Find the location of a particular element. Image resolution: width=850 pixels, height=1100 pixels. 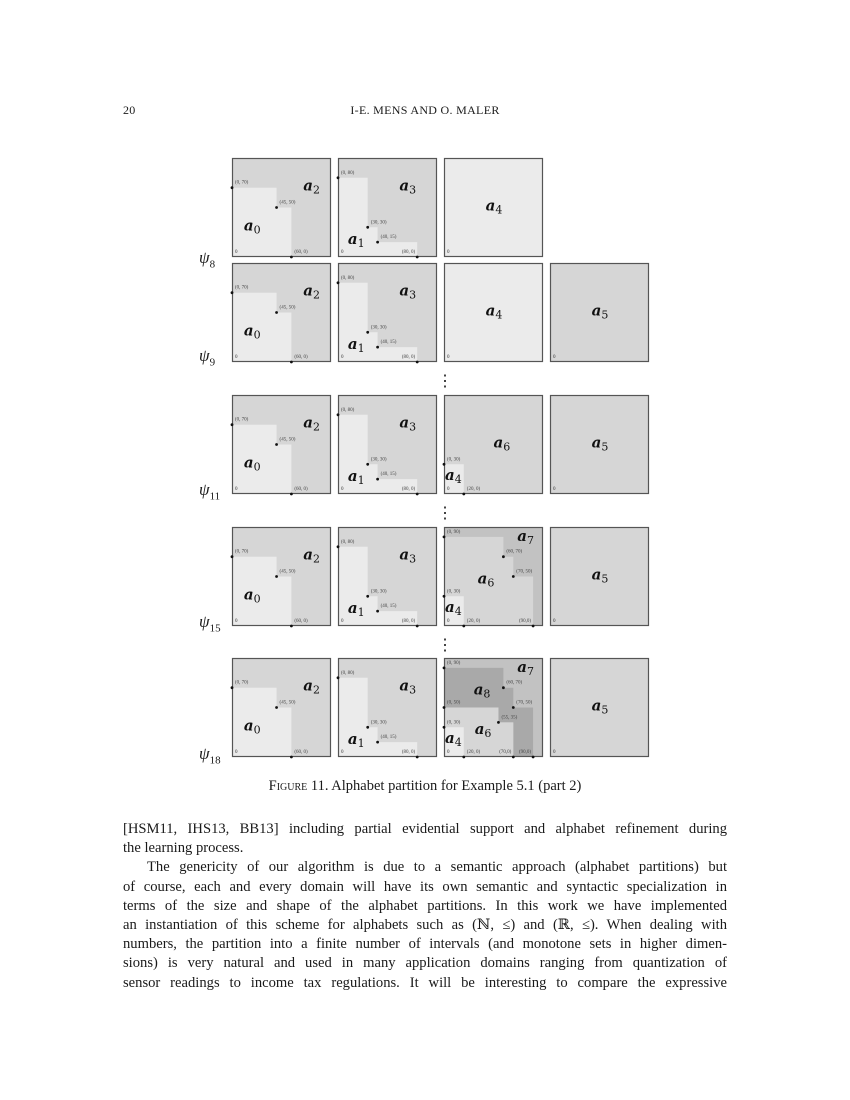

row-label-psi15: ψ15 is located at coordinates (210, 623).